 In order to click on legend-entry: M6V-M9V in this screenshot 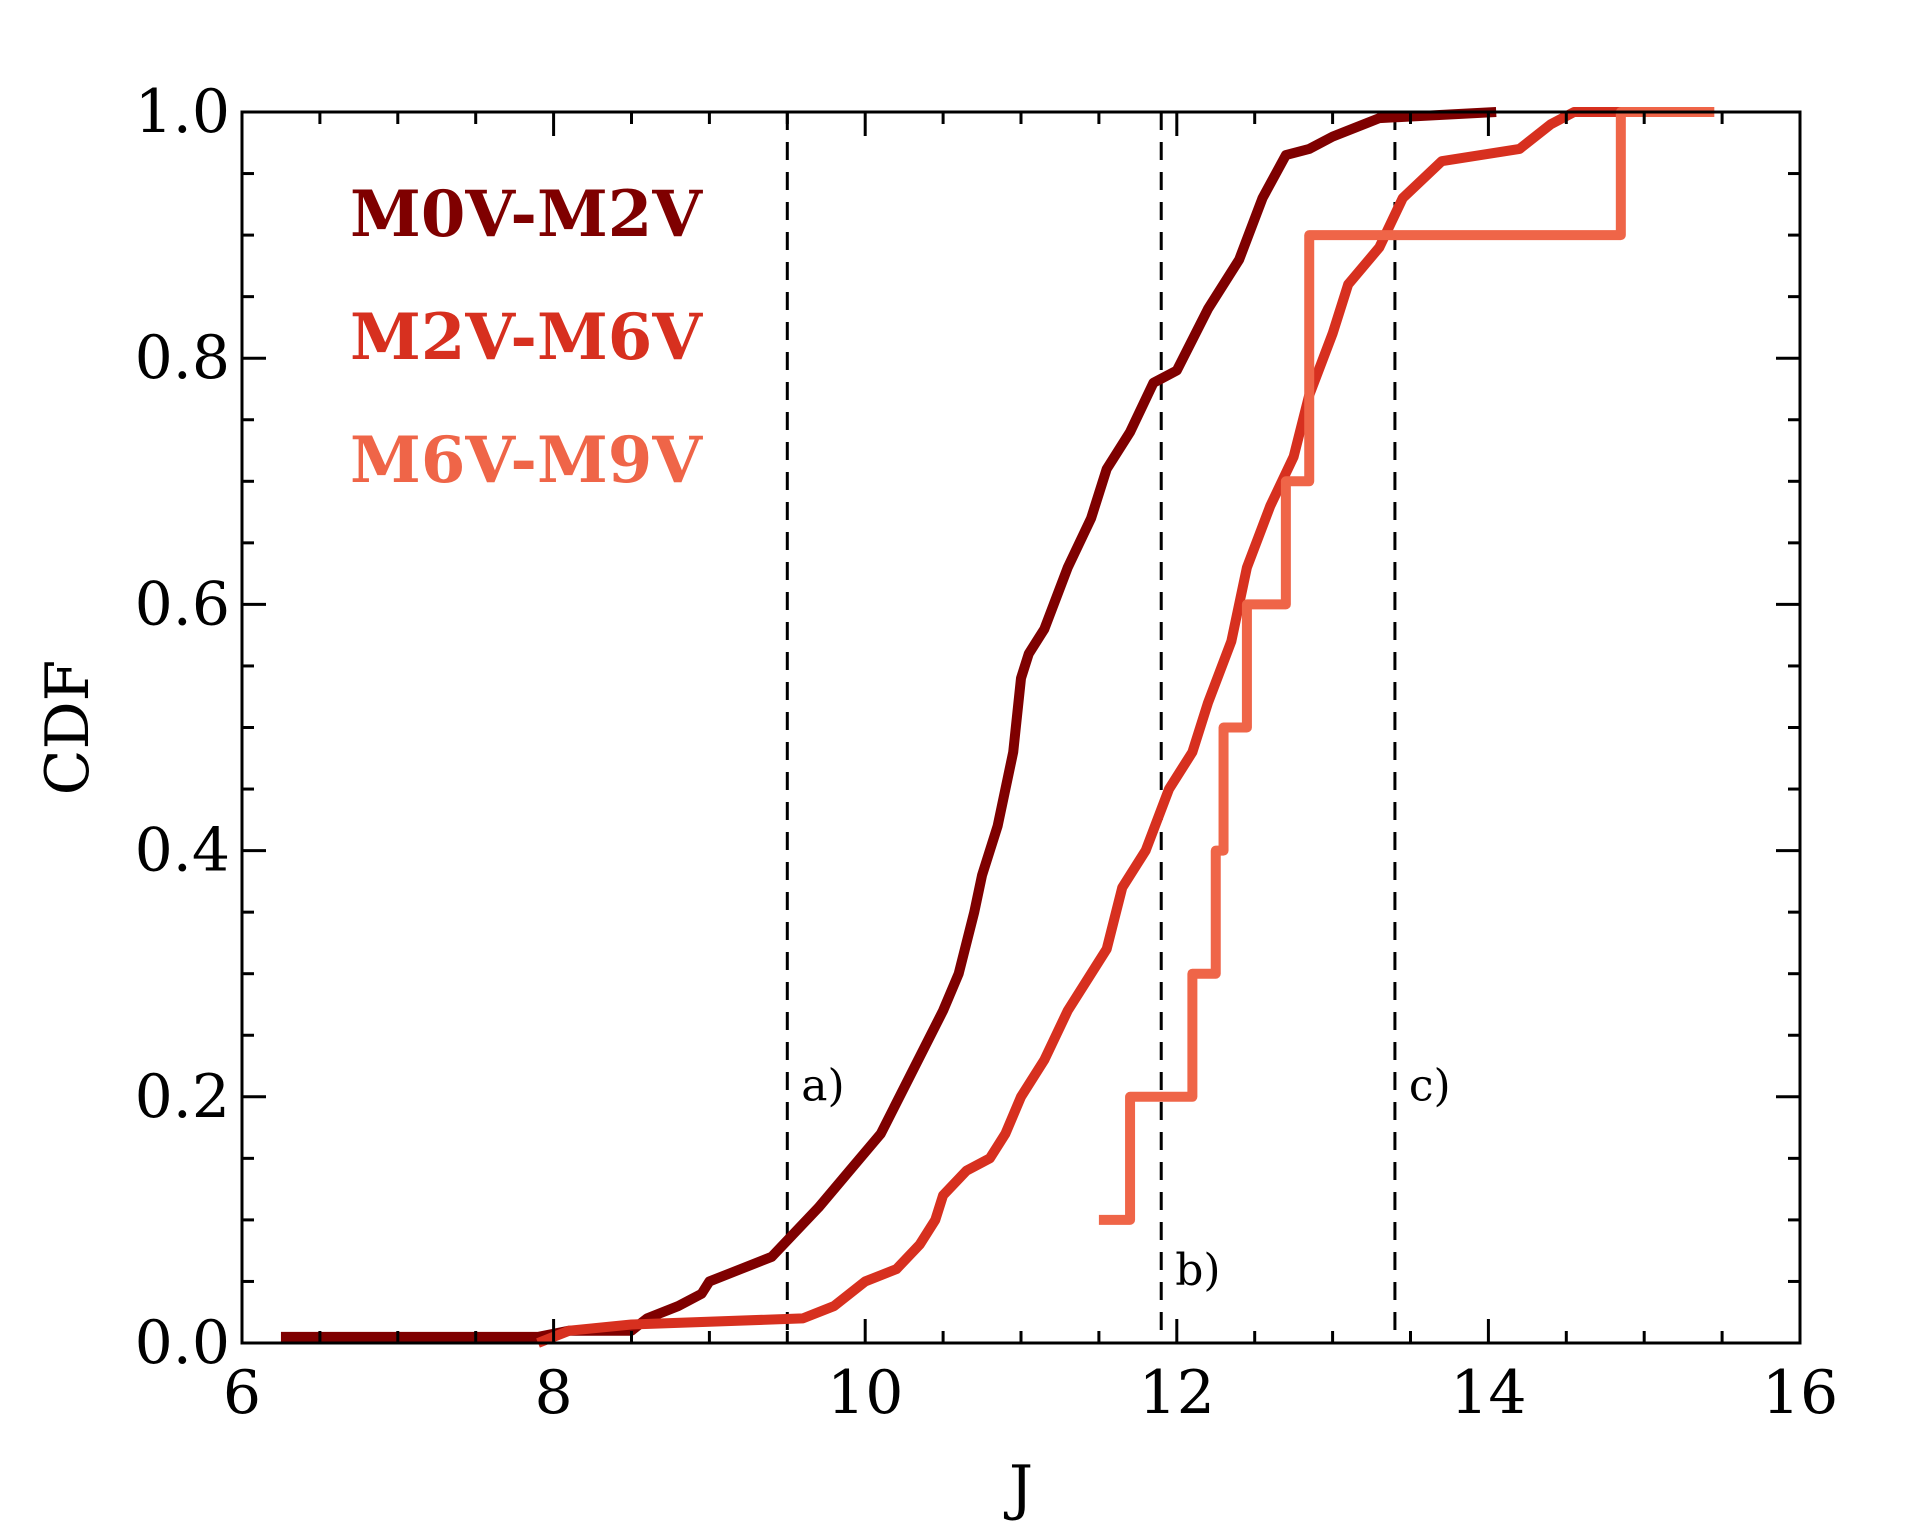, I will do `click(526, 460)`.